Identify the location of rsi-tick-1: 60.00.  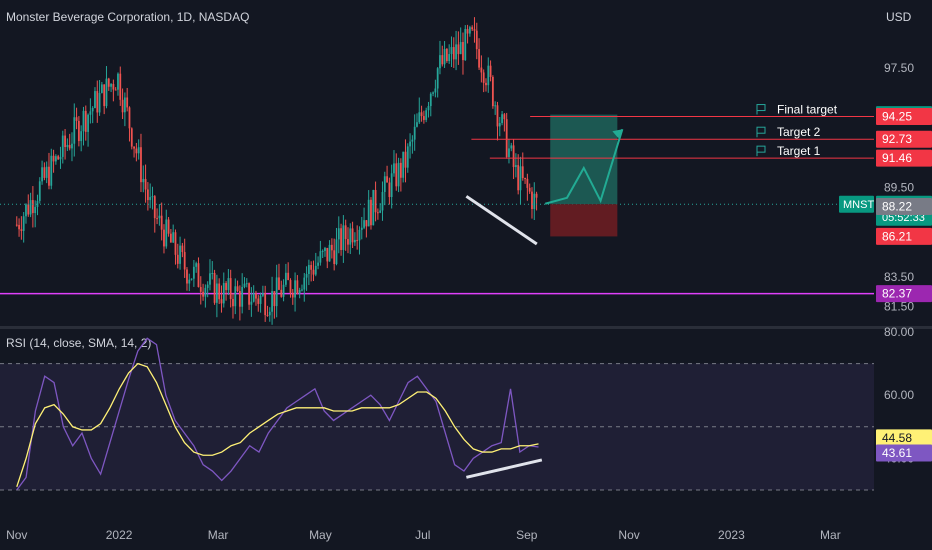
(899, 395).